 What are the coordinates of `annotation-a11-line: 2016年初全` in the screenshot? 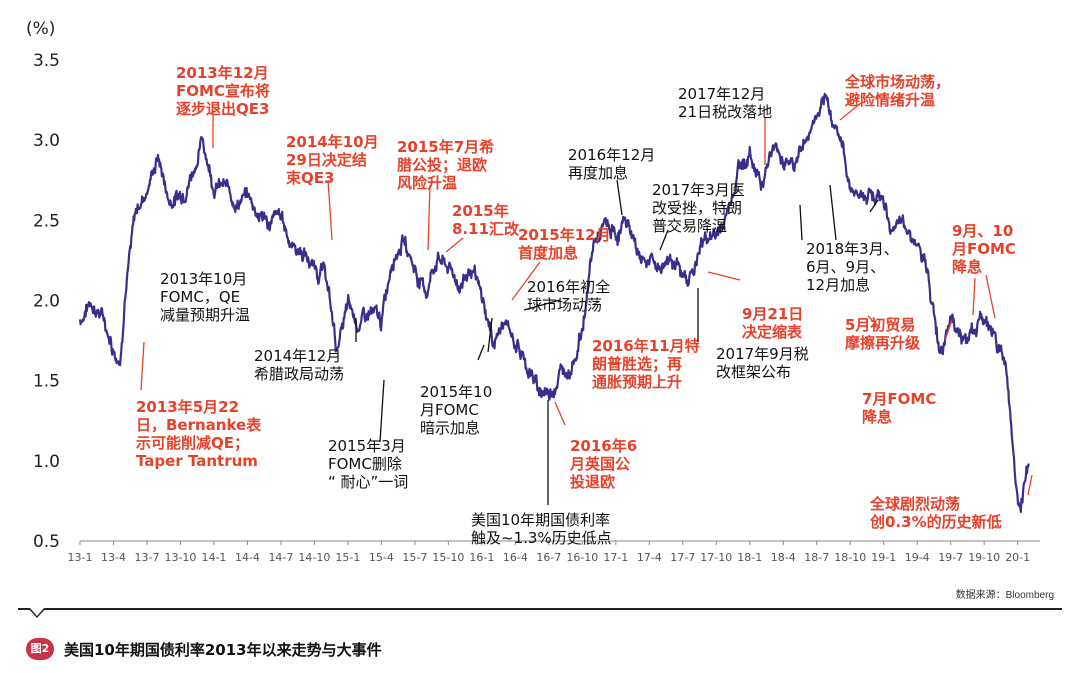 It's located at (568, 287).